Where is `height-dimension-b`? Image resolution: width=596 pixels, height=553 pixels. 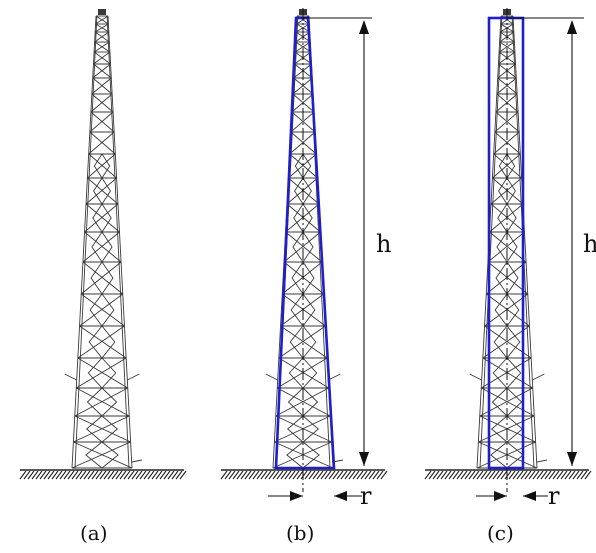
height-dimension-b is located at coordinates (337, 241).